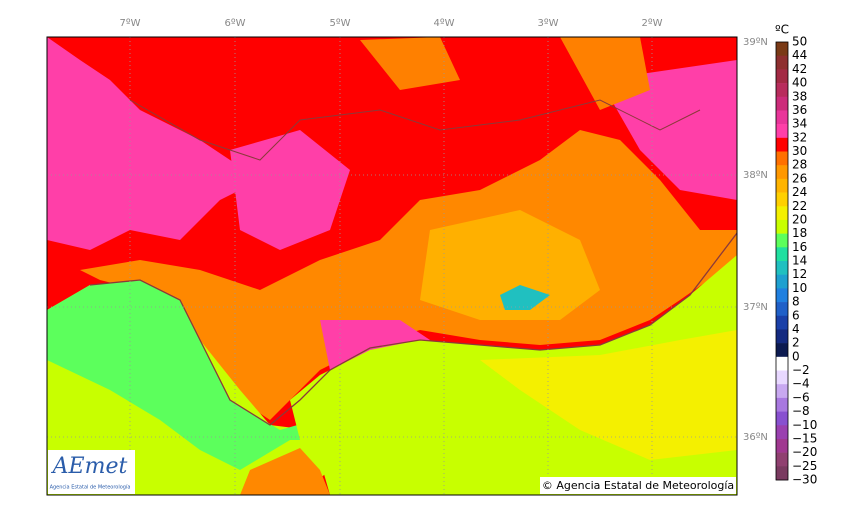 The image size is (860, 510). What do you see at coordinates (340, 23) in the screenshot?
I see `longitude-label: 5ºW` at bounding box center [340, 23].